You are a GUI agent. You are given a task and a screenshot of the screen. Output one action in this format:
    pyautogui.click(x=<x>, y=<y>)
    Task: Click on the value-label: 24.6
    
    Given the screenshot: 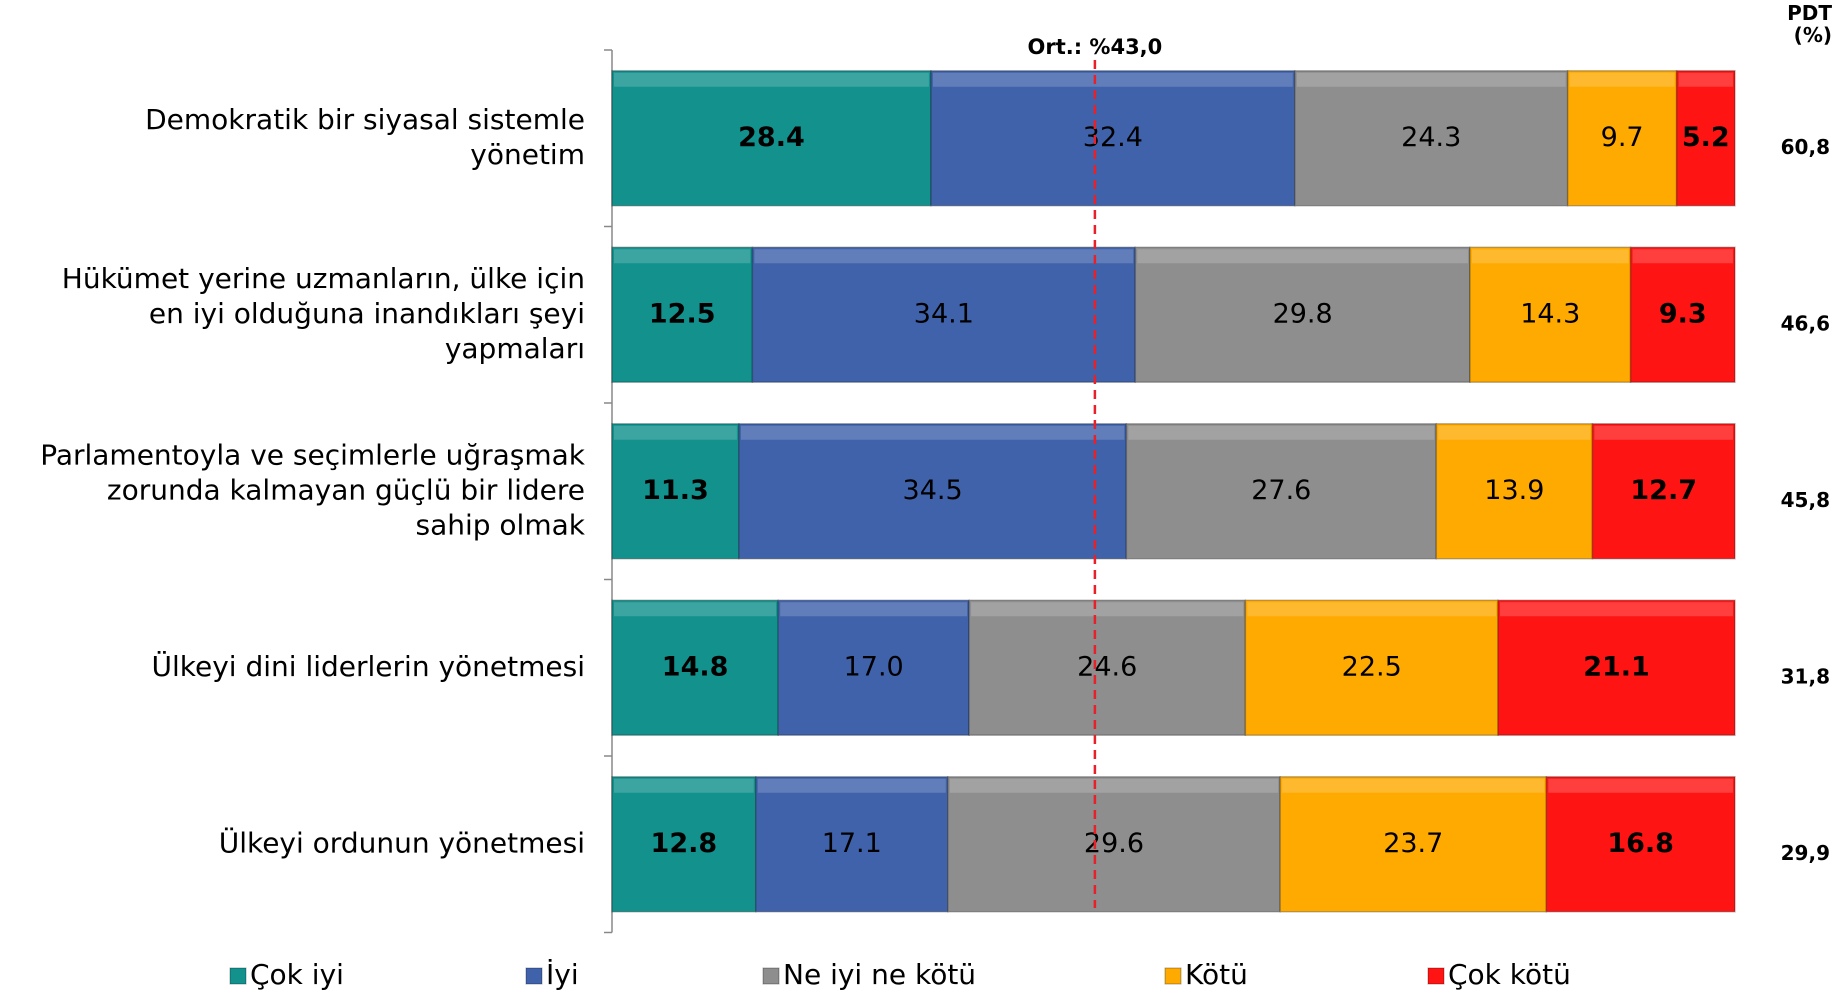 What is the action you would take?
    pyautogui.click(x=1107, y=666)
    